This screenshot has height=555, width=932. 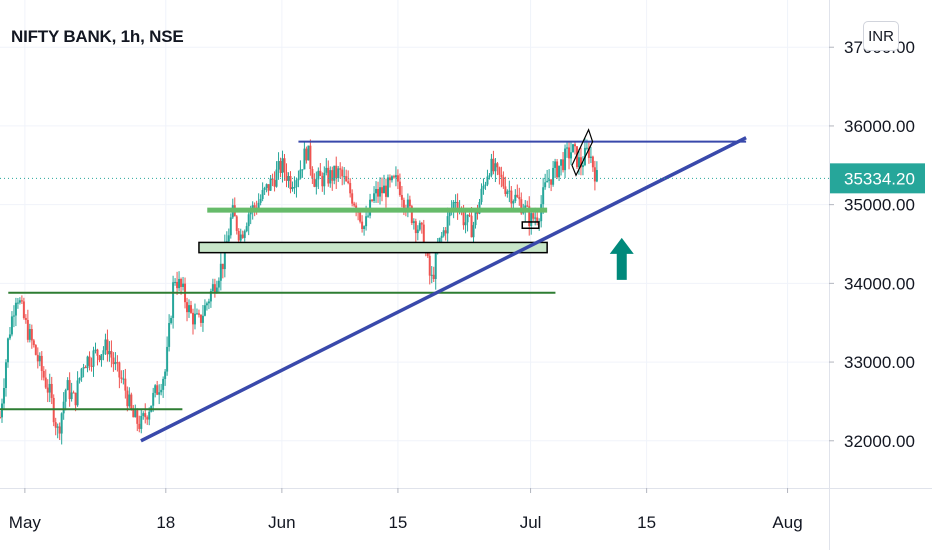 What do you see at coordinates (881, 36) in the screenshot?
I see `currency-button: INR` at bounding box center [881, 36].